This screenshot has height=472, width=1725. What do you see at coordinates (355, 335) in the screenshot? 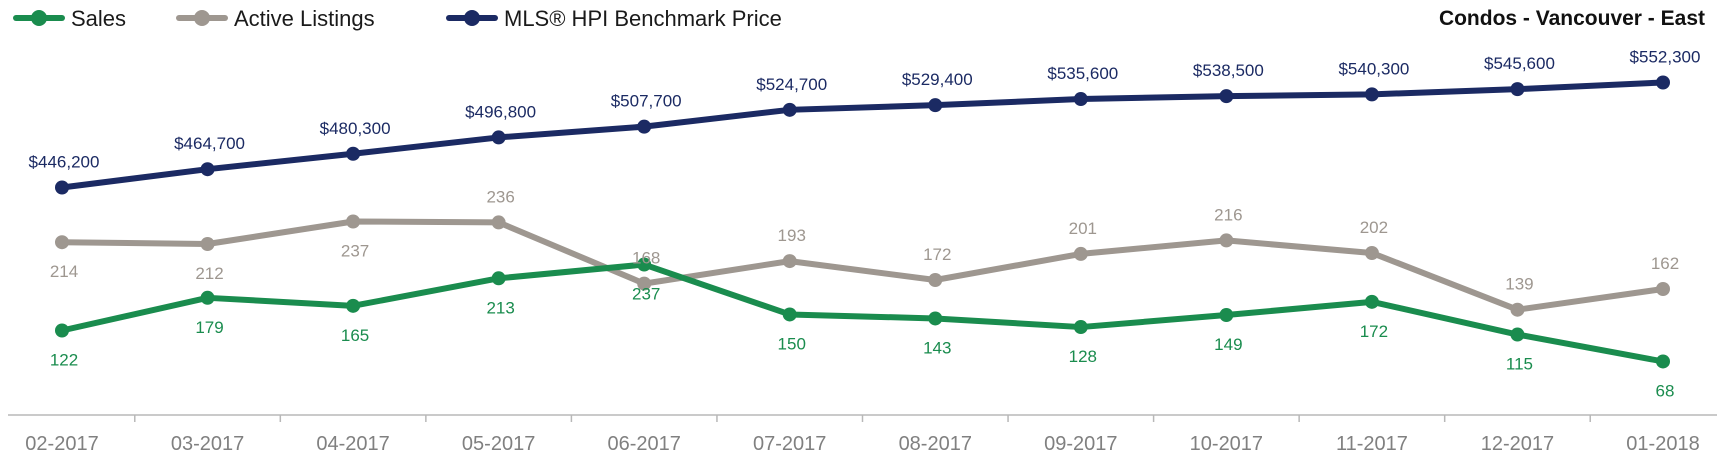
I see `data-label-sales-2: 165` at bounding box center [355, 335].